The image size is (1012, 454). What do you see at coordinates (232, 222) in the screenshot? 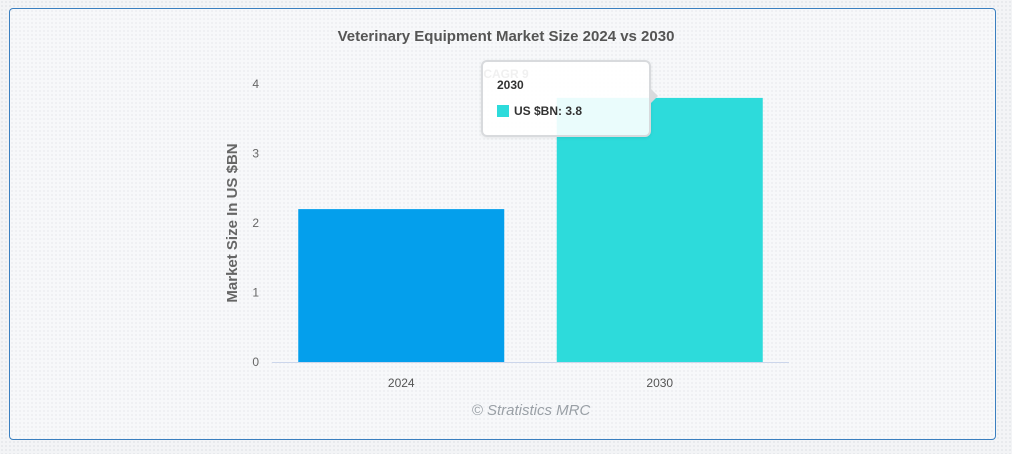
I see `y-axis-title: Market Size In US $BN` at bounding box center [232, 222].